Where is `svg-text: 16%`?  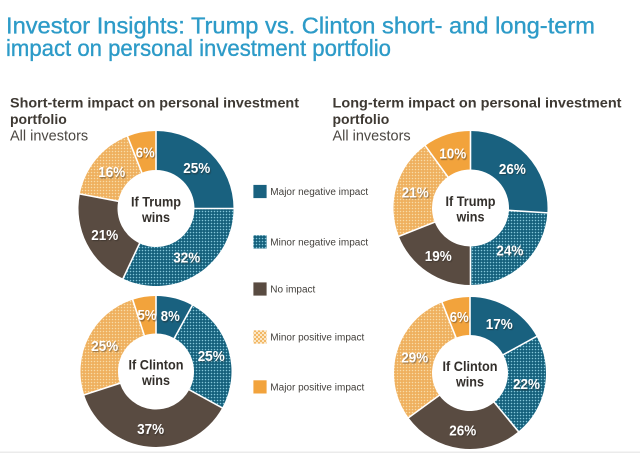 svg-text: 16% is located at coordinates (111, 172).